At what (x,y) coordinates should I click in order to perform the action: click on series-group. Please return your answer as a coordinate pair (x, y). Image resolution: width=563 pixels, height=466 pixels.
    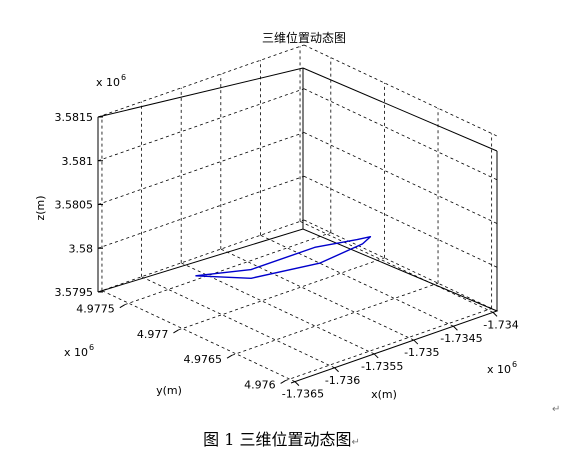
    Looking at the image, I should click on (283, 257).